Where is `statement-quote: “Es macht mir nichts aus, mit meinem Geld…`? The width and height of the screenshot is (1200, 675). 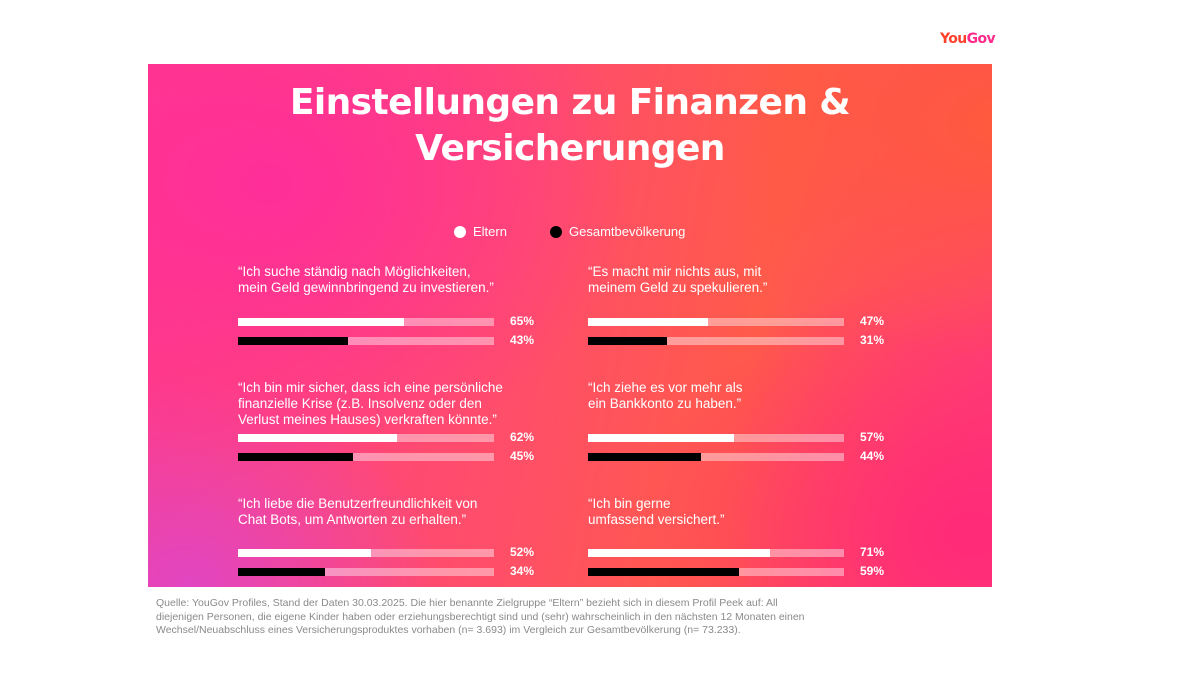 statement-quote: “Es macht mir nichts aus, mit meinem Geld… is located at coordinates (738, 280).